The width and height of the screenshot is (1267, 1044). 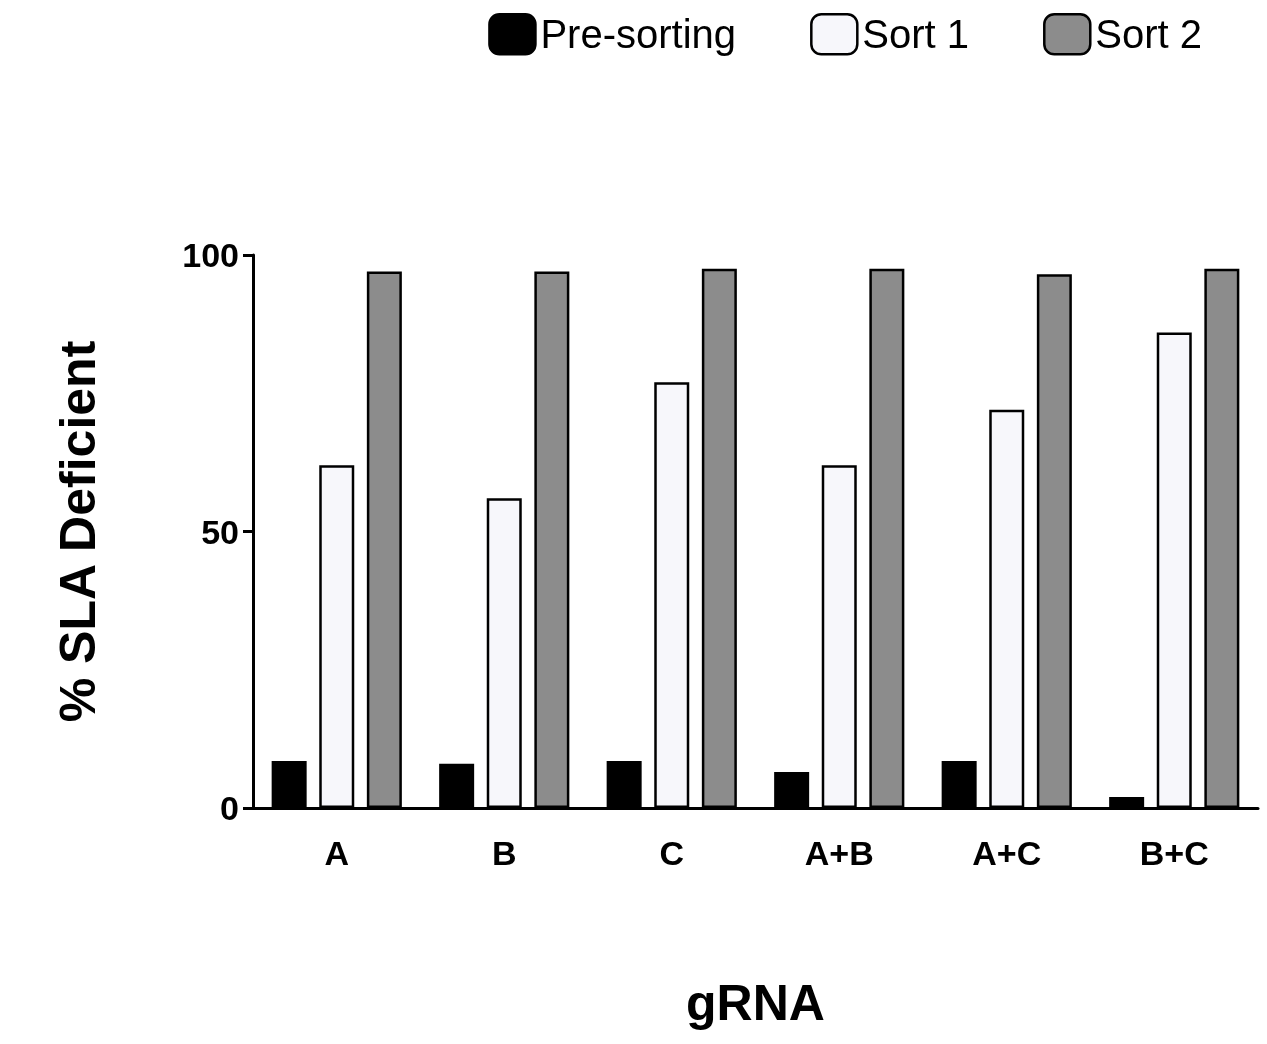 What do you see at coordinates (78, 531) in the screenshot?
I see `y-axis-title: % SLA Deficient` at bounding box center [78, 531].